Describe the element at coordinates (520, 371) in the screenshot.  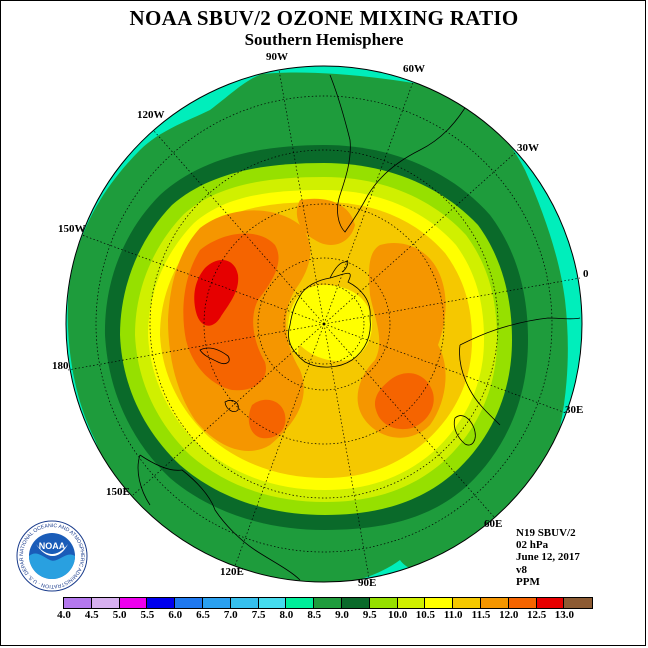
I see `africa-coast` at that location.